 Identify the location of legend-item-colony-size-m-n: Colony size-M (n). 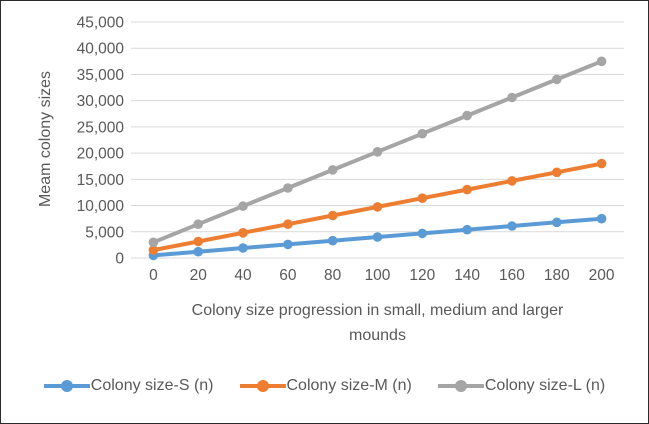
(325, 386).